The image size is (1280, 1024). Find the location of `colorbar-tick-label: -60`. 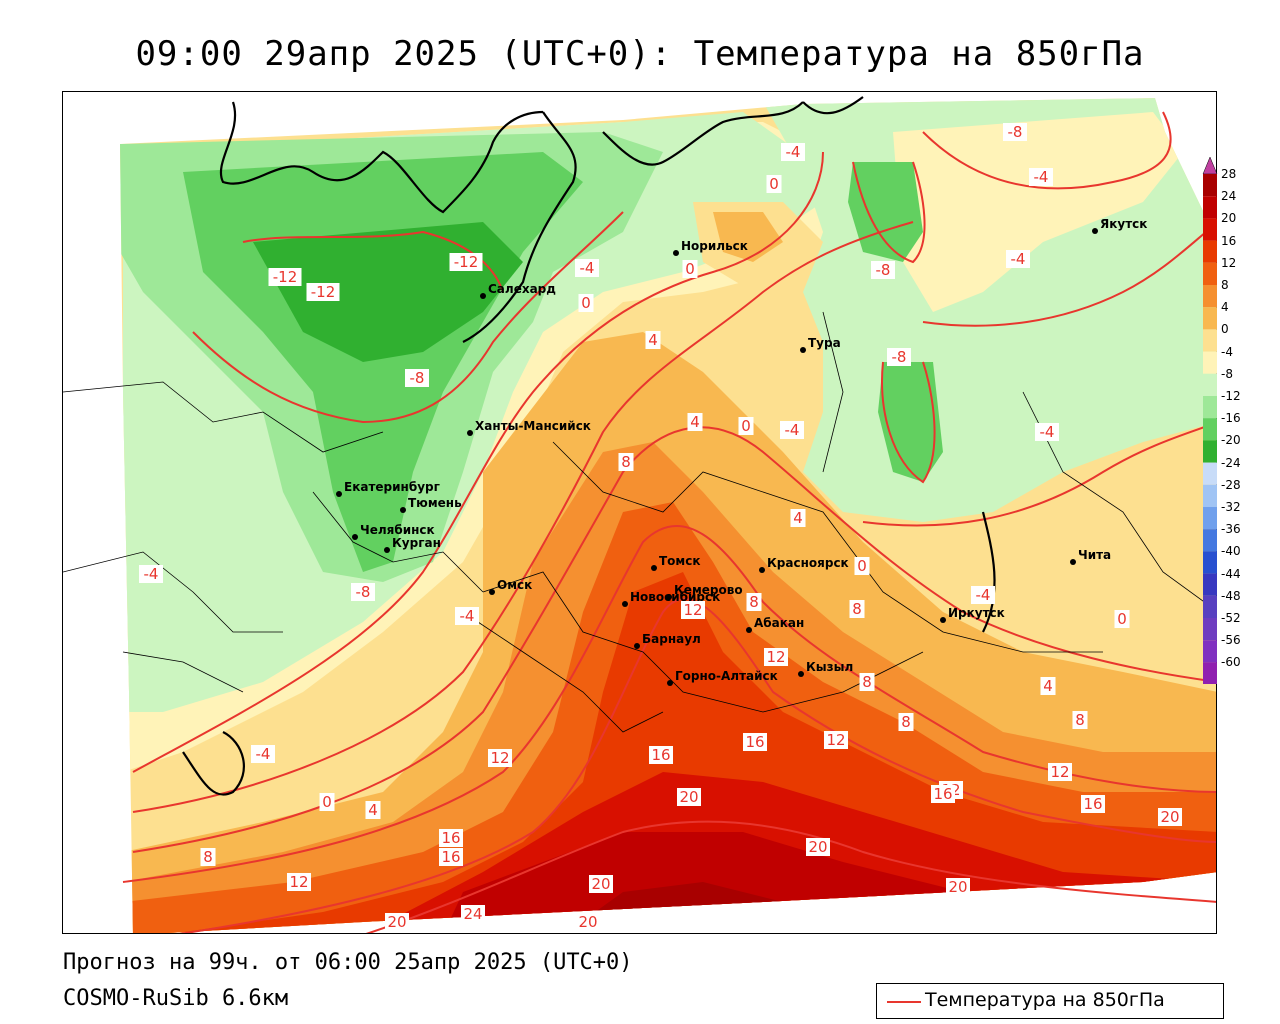

colorbar-tick-label: -60 is located at coordinates (1231, 662).